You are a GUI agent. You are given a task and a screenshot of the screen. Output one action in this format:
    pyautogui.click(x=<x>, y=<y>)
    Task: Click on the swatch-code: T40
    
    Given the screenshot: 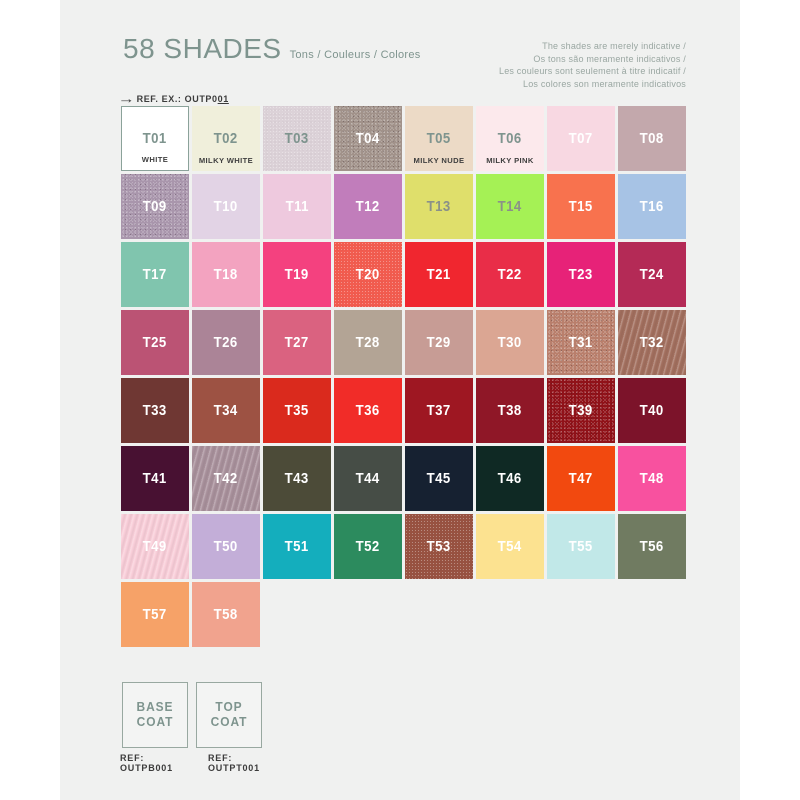 What is the action you would take?
    pyautogui.click(x=652, y=410)
    